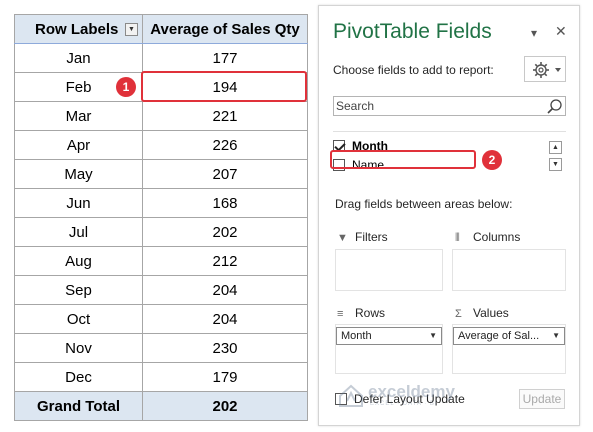  What do you see at coordinates (457, 238) in the screenshot?
I see `columns-icon: ⦀` at bounding box center [457, 238].